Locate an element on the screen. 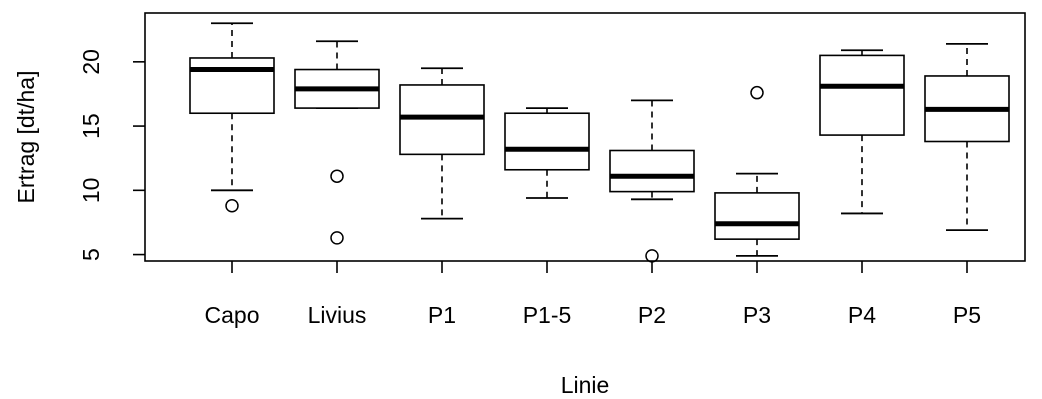  y-tick-label: 10 is located at coordinates (91, 191).